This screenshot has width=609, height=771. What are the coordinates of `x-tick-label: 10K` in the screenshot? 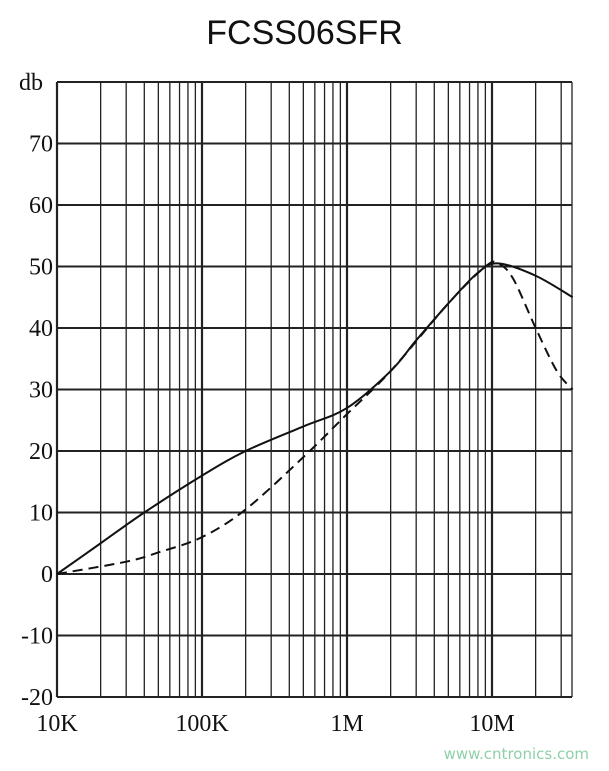 It's located at (57, 724).